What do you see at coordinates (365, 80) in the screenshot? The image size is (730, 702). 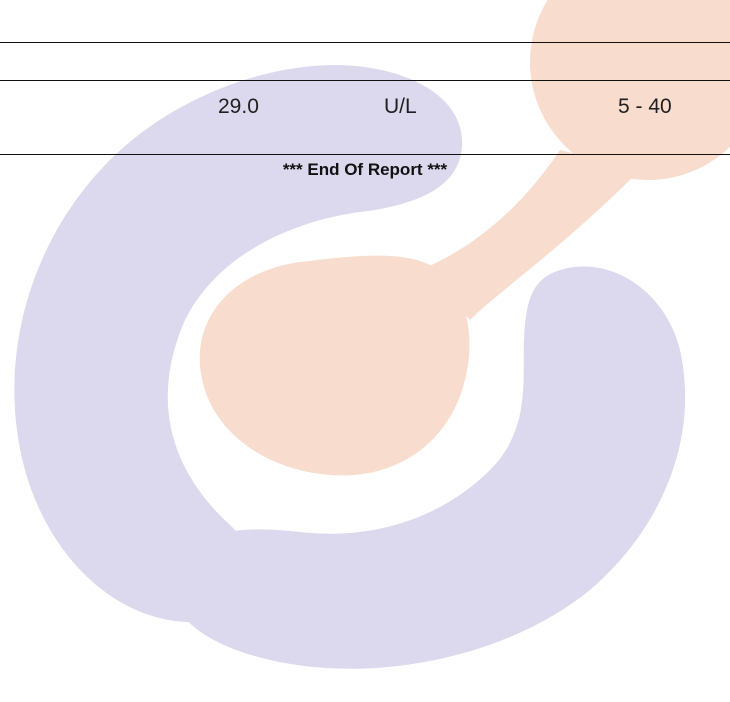 I see `table-header-rule` at bounding box center [365, 80].